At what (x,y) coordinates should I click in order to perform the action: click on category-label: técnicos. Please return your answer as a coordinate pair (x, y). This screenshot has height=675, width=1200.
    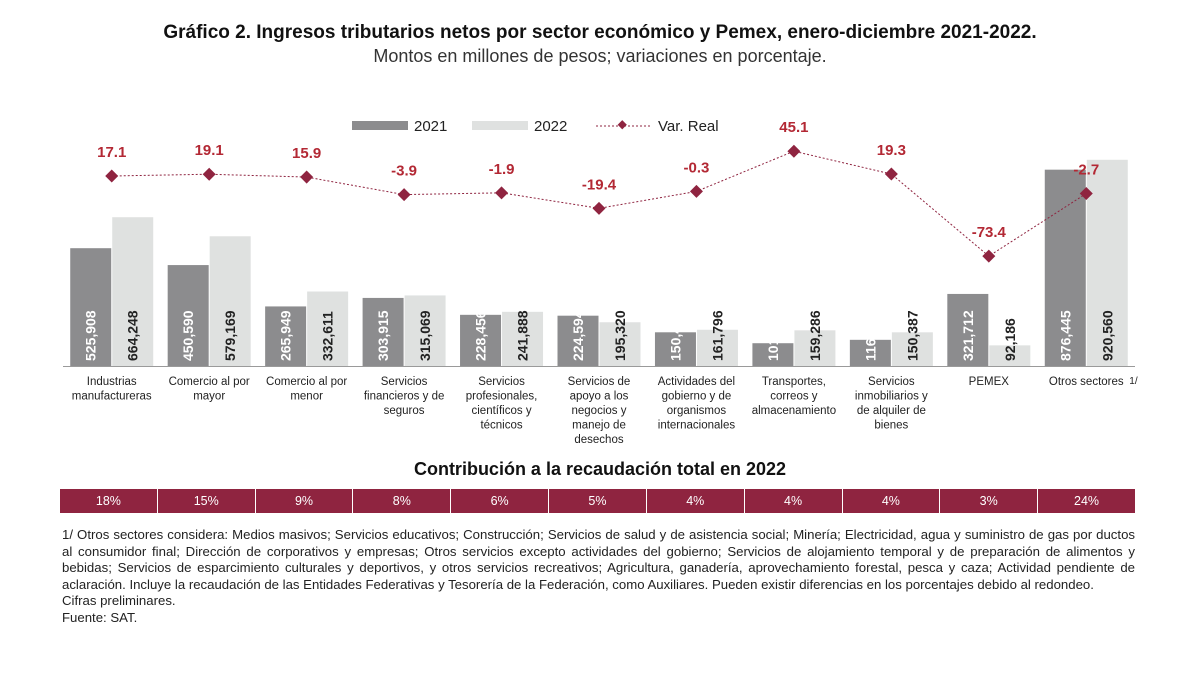
    Looking at the image, I should click on (501, 426).